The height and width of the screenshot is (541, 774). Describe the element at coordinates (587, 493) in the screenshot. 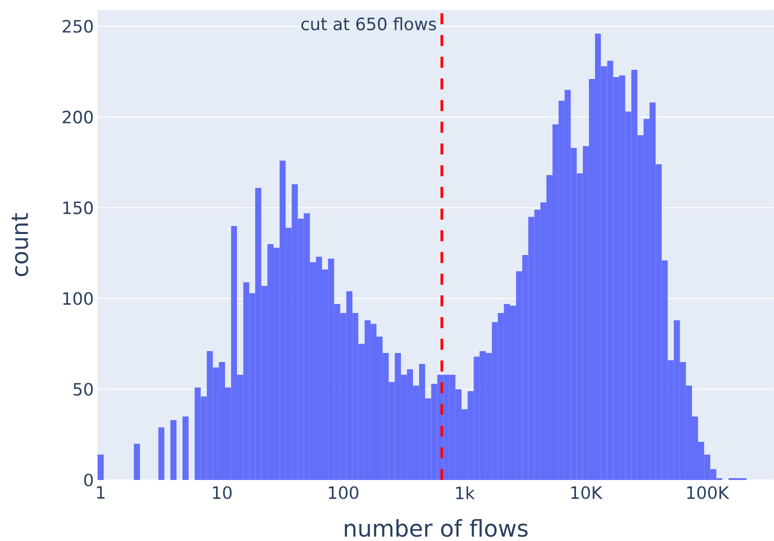

I see `x-tick-label: 10K` at that location.